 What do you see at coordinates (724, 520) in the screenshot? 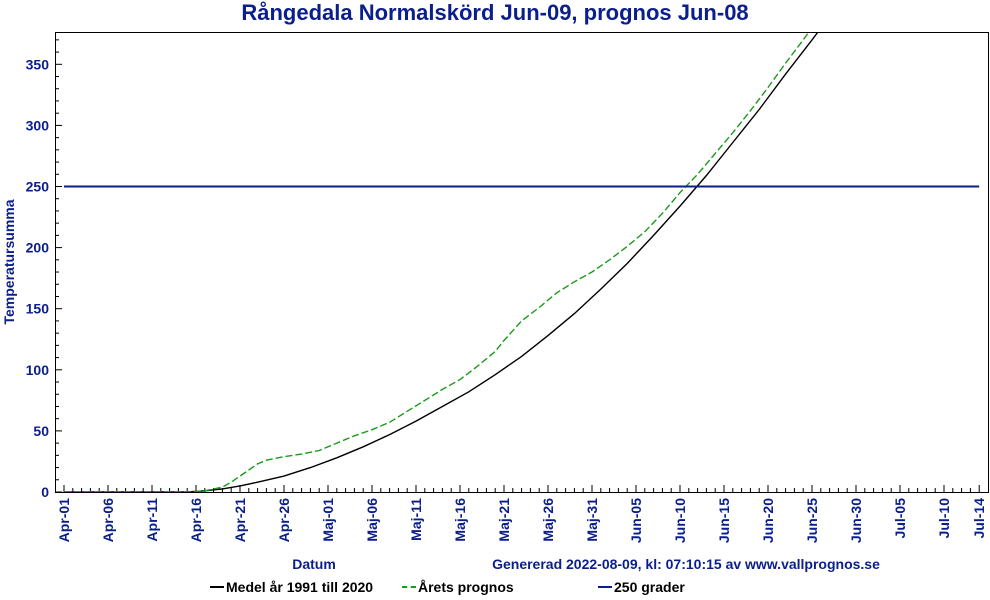
I see `x-tick-label: Jun-15` at bounding box center [724, 520].